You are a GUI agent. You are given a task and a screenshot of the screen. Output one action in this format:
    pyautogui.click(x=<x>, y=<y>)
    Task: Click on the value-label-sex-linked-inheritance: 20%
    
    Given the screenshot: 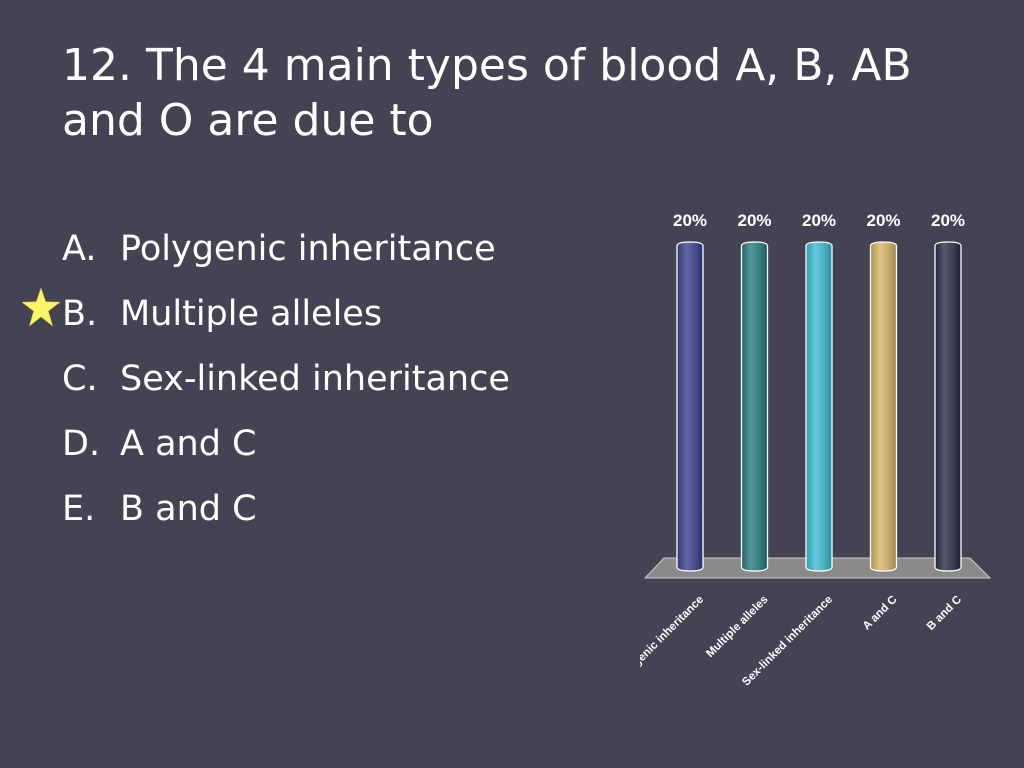 What is the action you would take?
    pyautogui.click(x=819, y=220)
    